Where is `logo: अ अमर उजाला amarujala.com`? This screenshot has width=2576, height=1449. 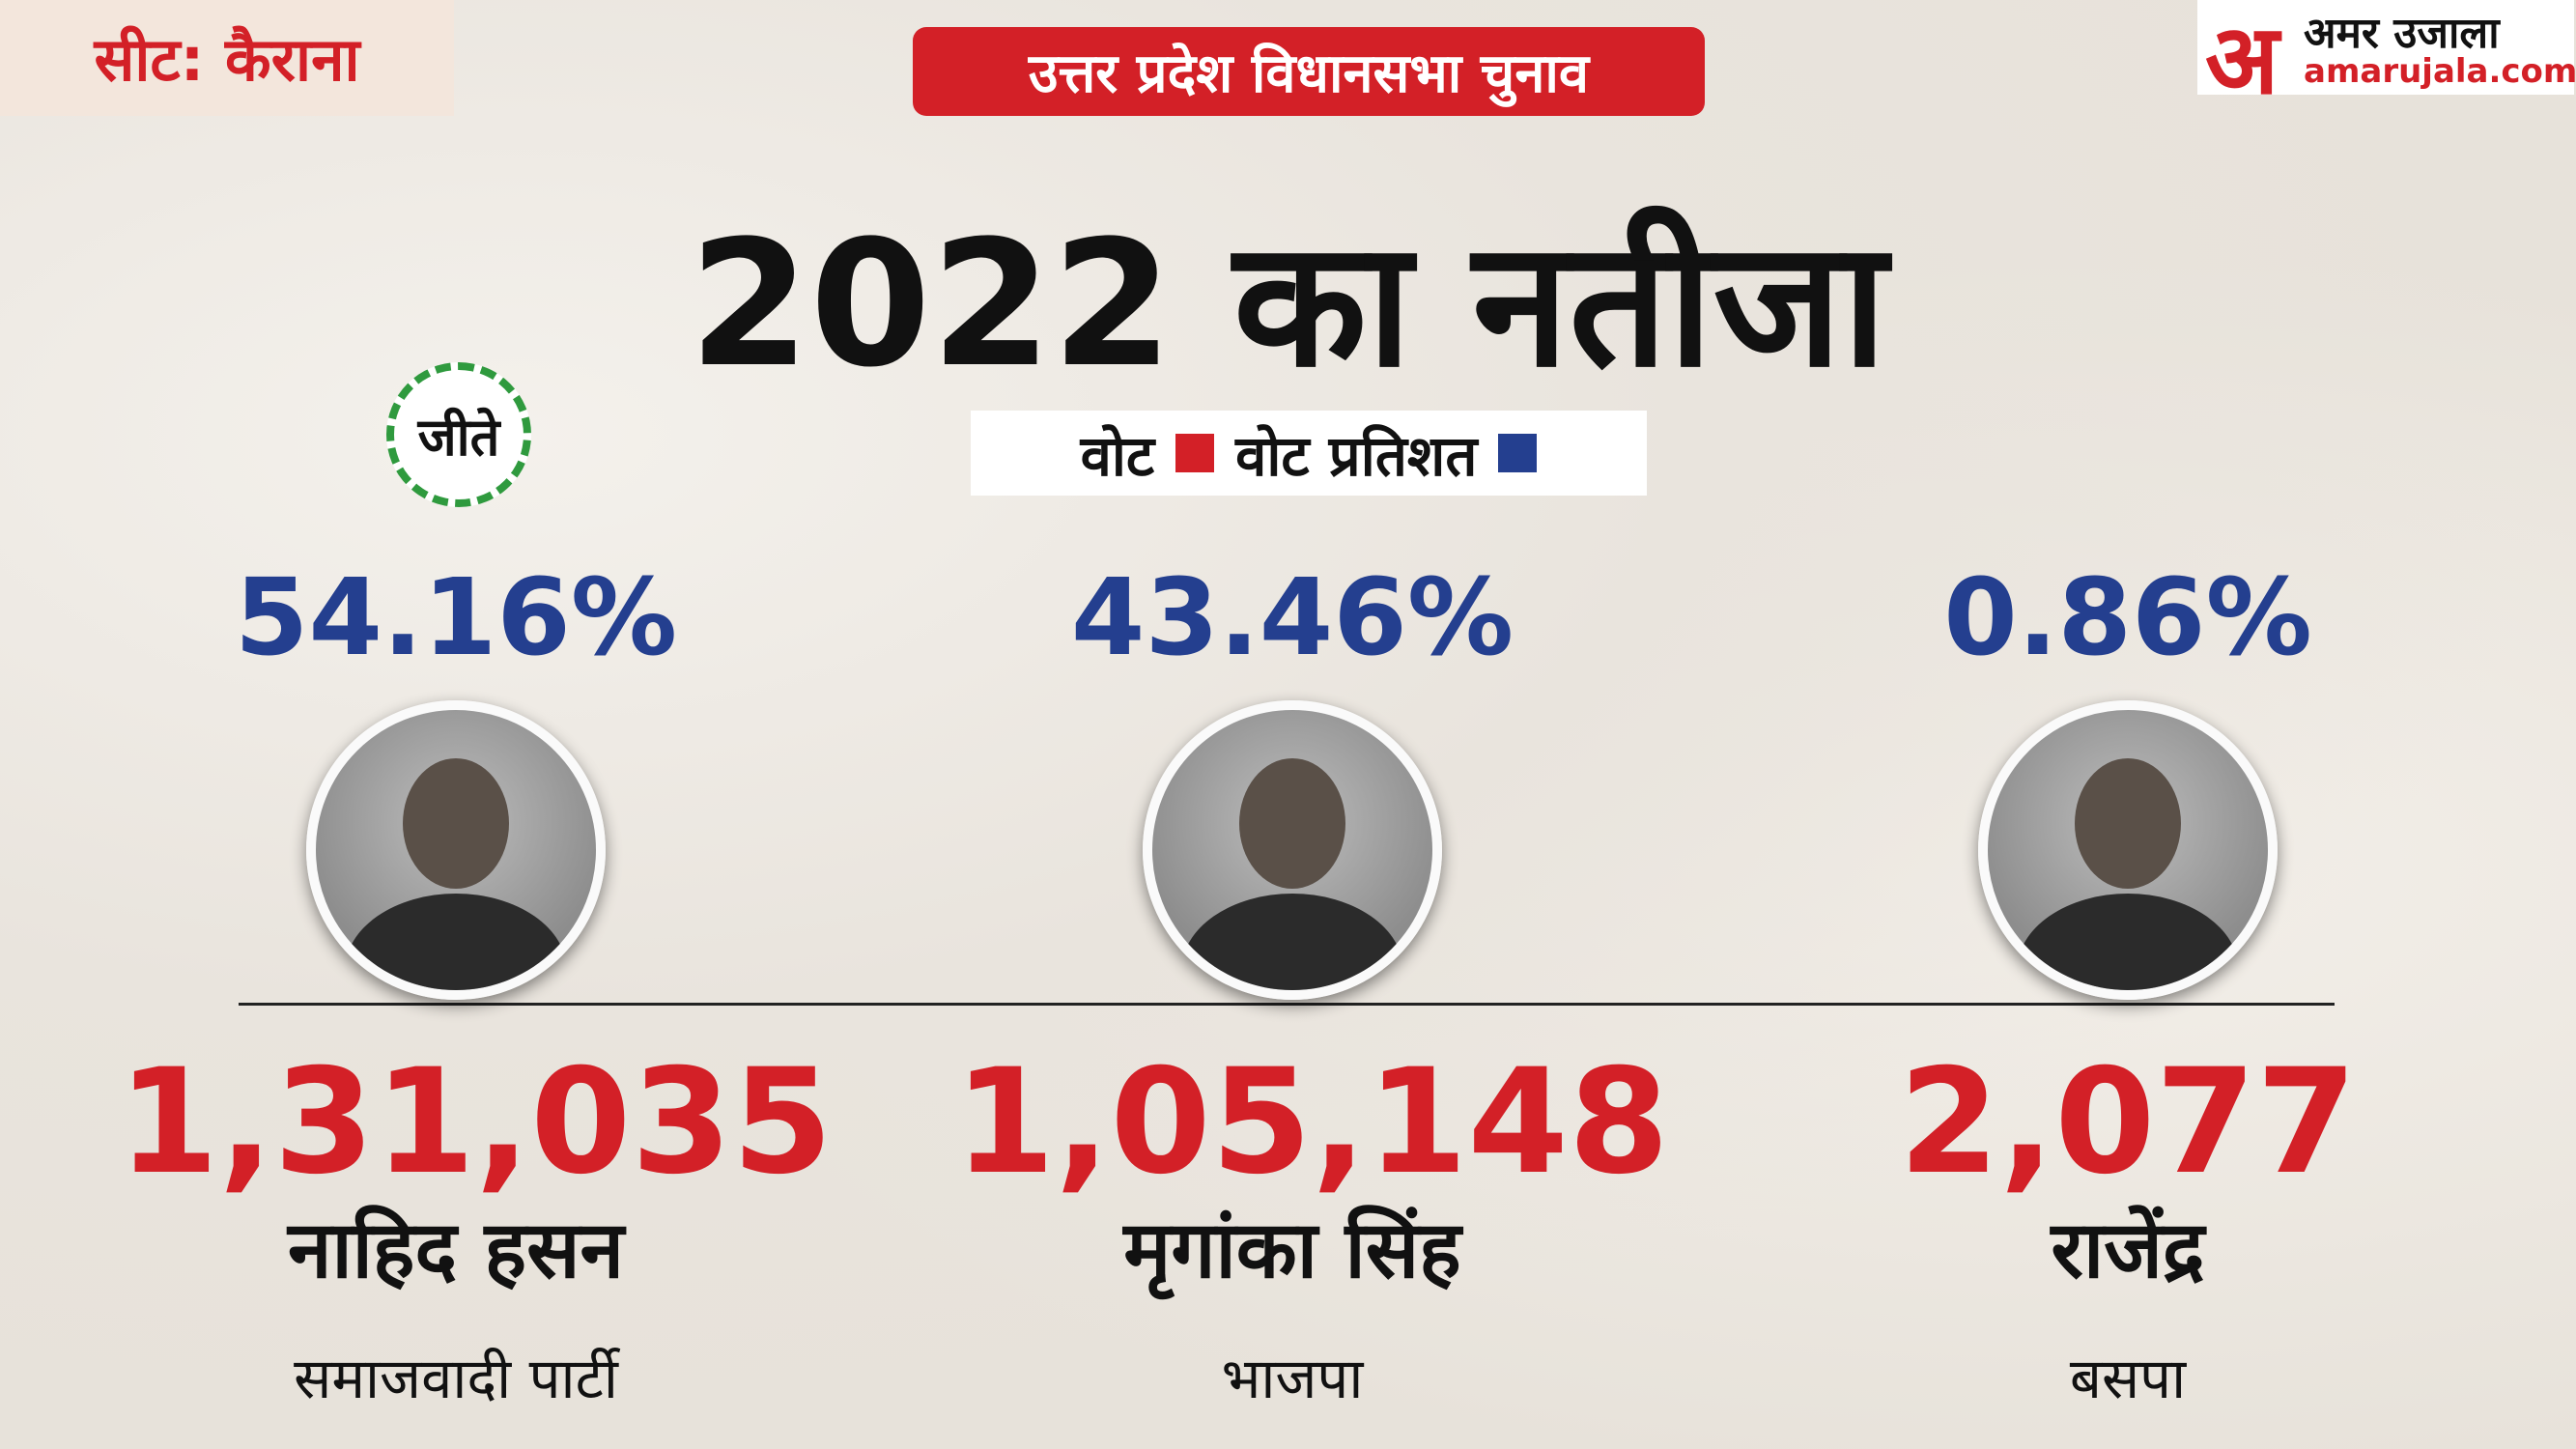
logo: अ अमर उजाला amarujala.com is located at coordinates (2386, 58).